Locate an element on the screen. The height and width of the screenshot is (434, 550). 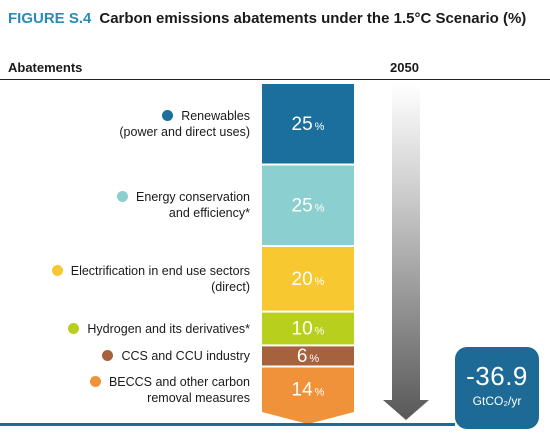
segment-value-label: 20% is located at coordinates (308, 279).